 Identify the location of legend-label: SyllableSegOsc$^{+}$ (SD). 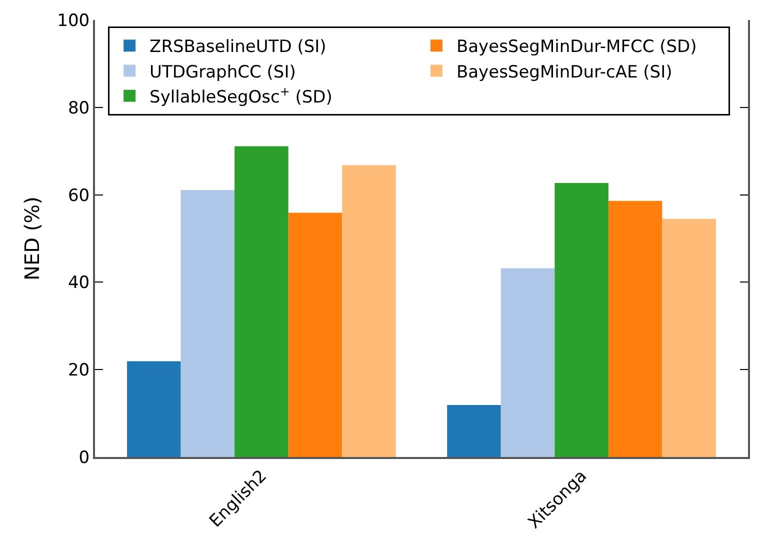
(241, 96).